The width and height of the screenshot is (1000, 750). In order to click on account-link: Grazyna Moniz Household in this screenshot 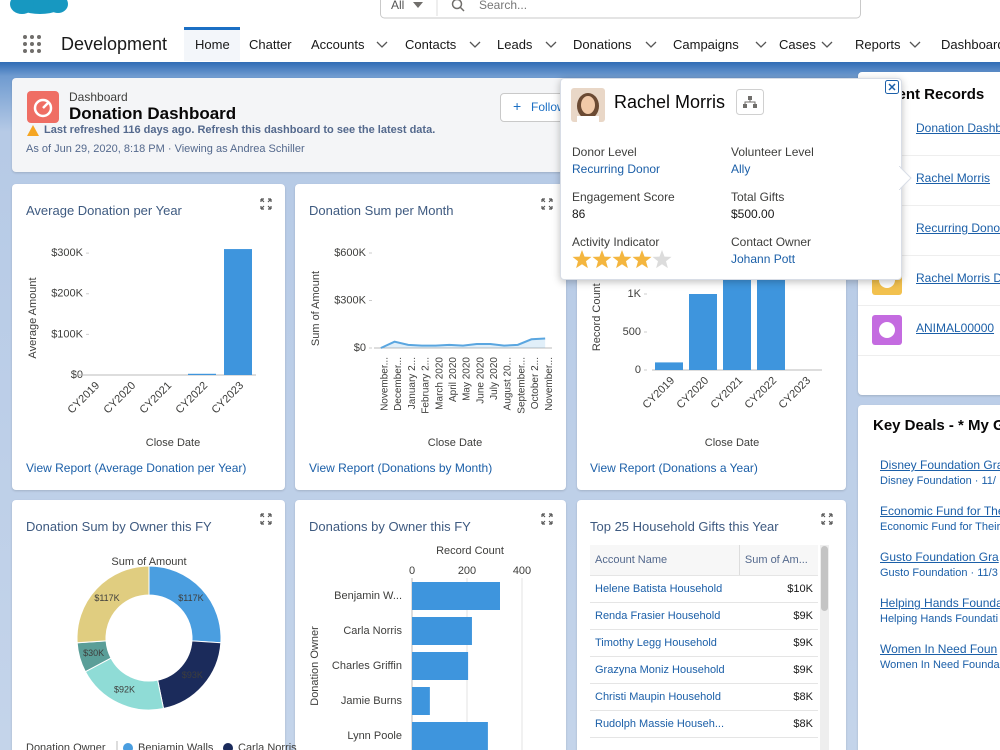, I will do `click(665, 670)`.